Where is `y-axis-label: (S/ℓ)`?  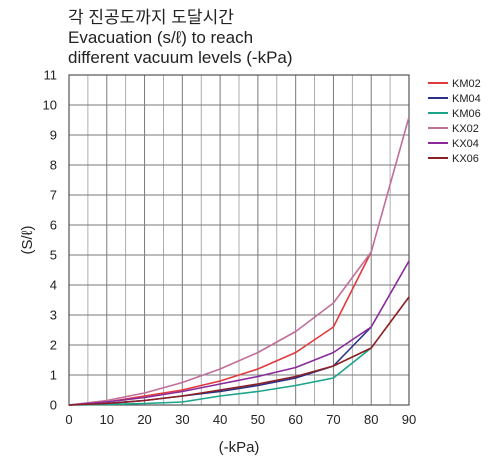 y-axis-label: (S/ℓ) is located at coordinates (27, 239).